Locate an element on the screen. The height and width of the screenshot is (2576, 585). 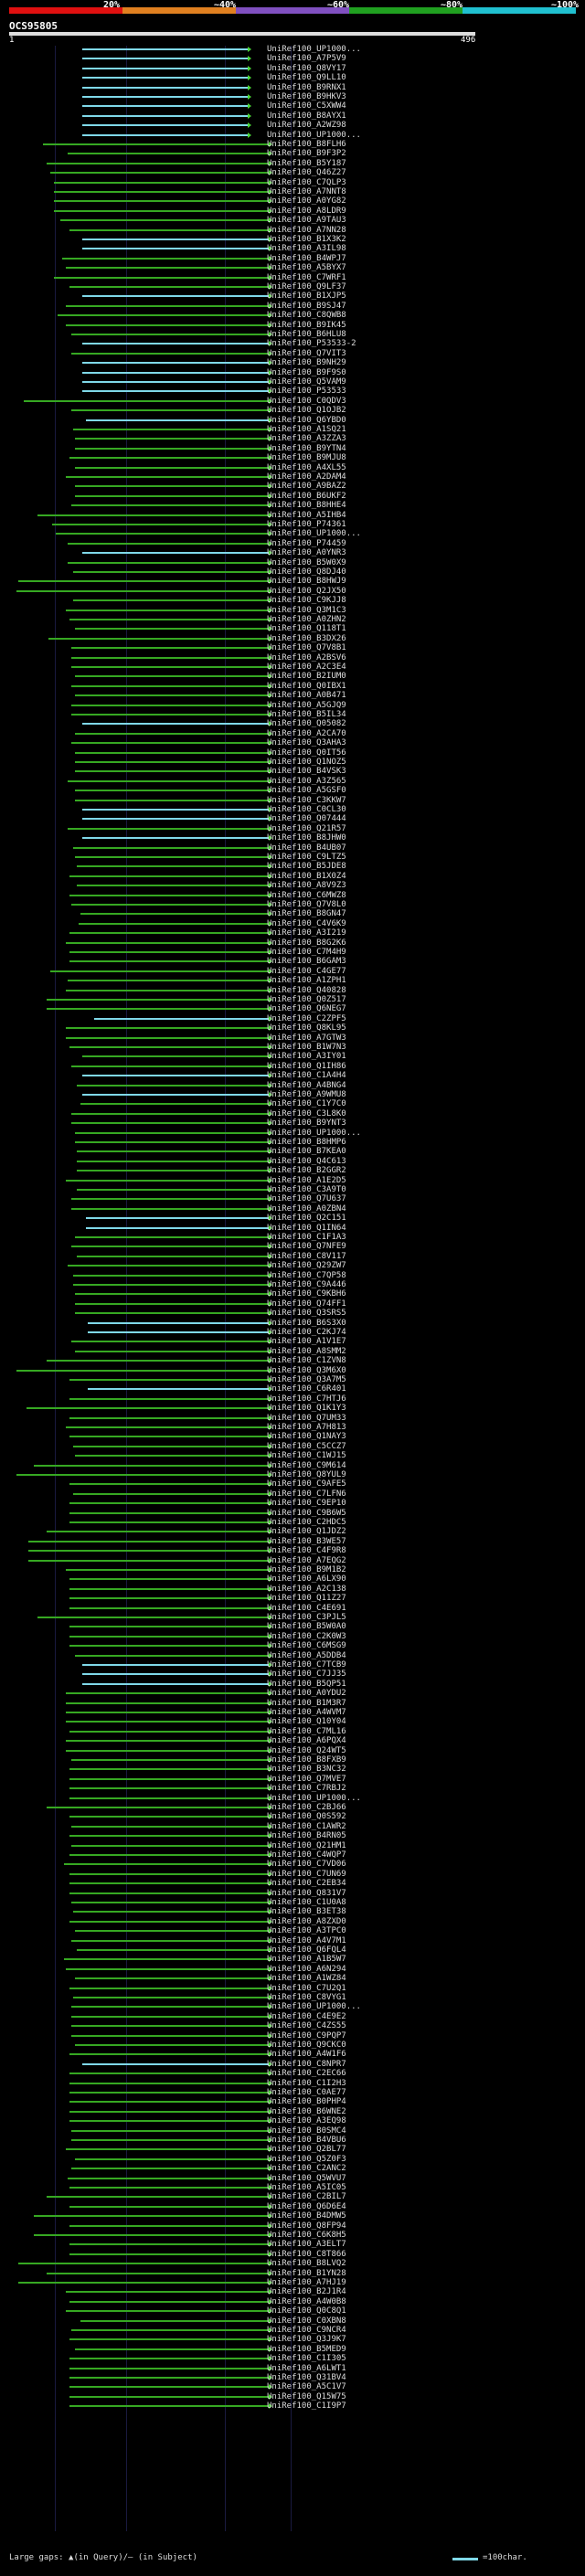
hit-name: UniRef100_A5DDB4 is located at coordinates (307, 1655).